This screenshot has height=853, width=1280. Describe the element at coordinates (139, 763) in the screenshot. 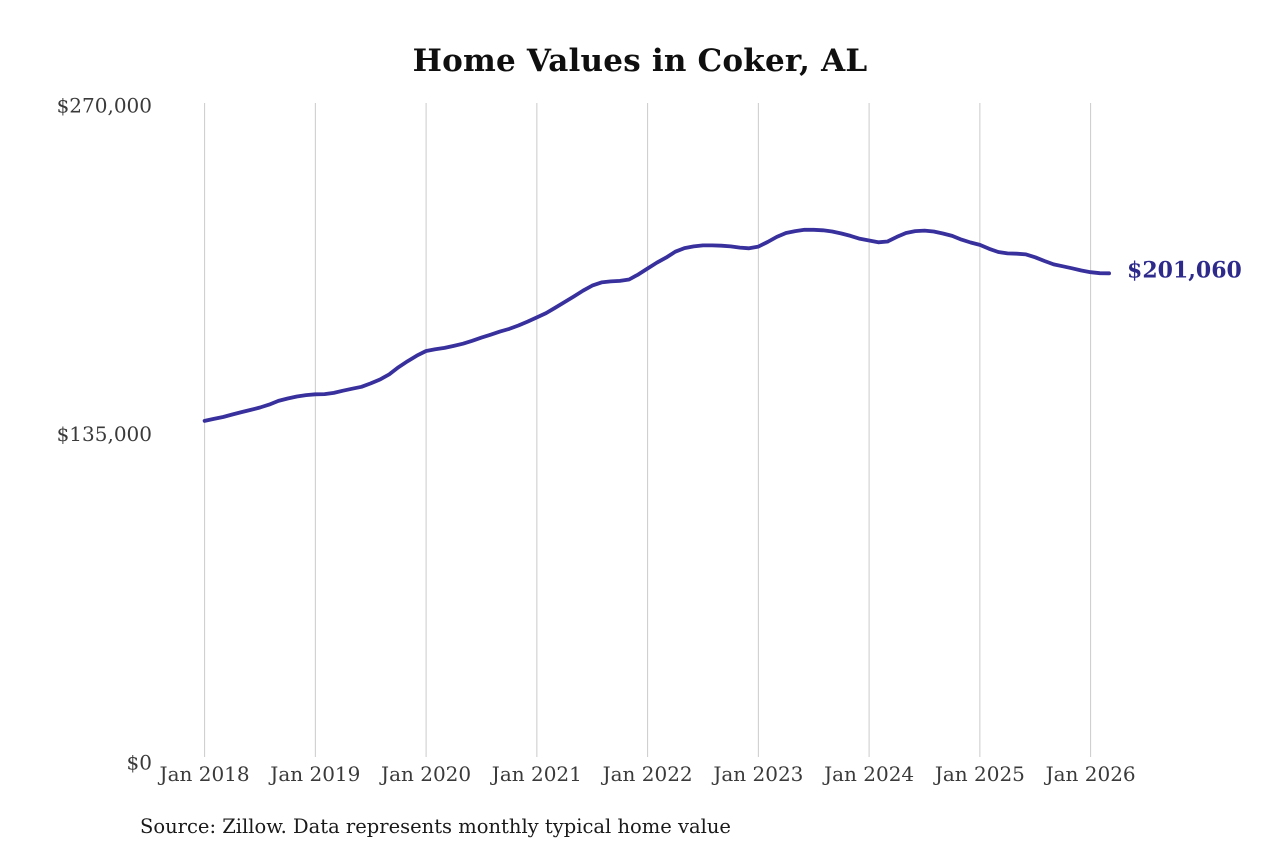

I see `y-tick-label: $0` at that location.